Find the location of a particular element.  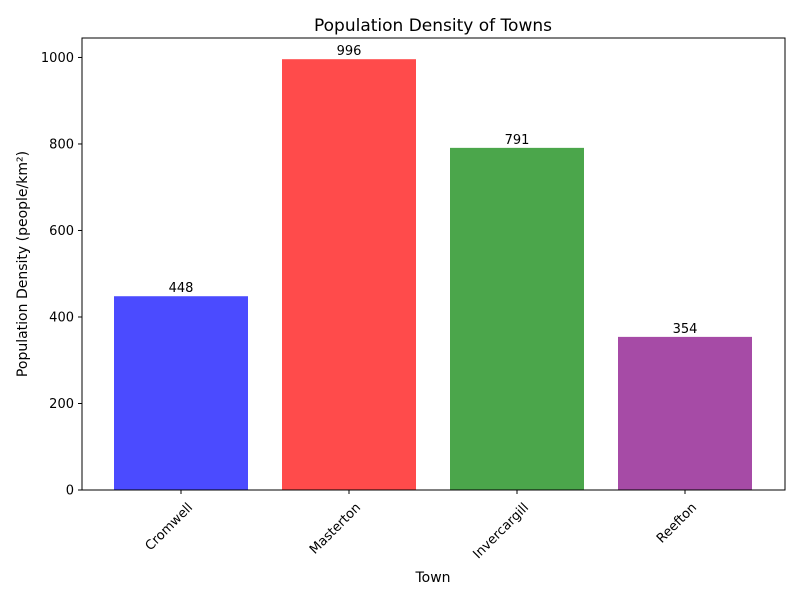

data-label-reefton: 354 is located at coordinates (685, 329).